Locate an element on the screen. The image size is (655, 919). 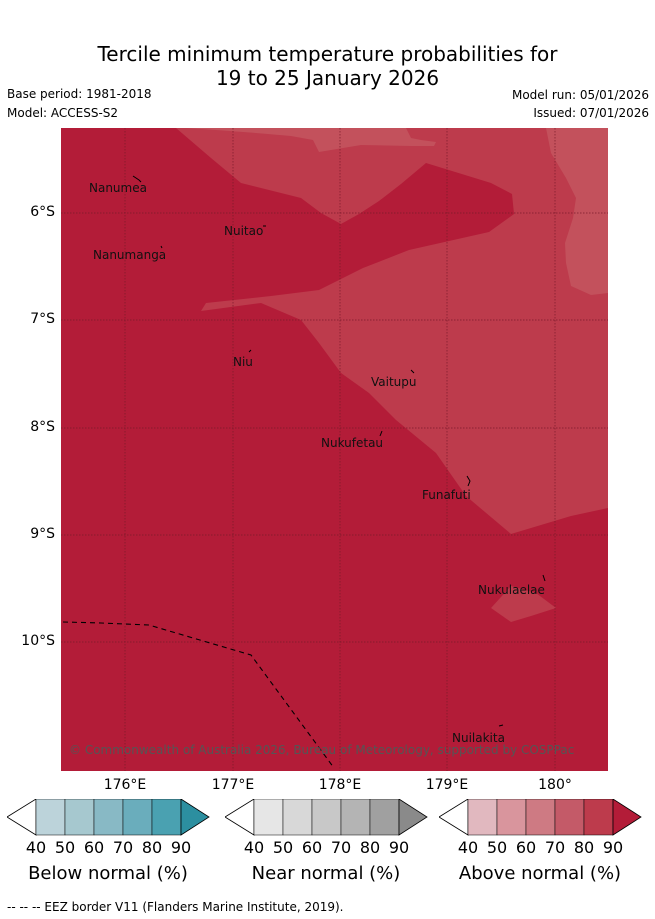
funafuti-shape is located at coordinates (468, 481).